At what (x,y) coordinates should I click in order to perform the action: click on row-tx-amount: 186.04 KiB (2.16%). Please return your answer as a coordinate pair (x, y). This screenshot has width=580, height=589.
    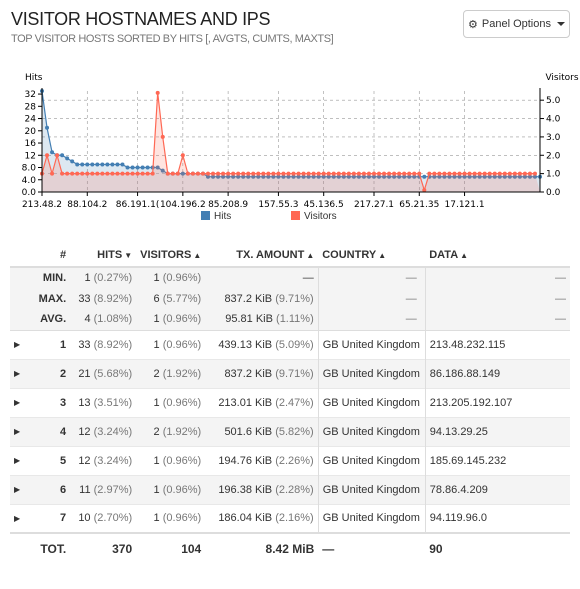
    Looking at the image, I should click on (262, 518).